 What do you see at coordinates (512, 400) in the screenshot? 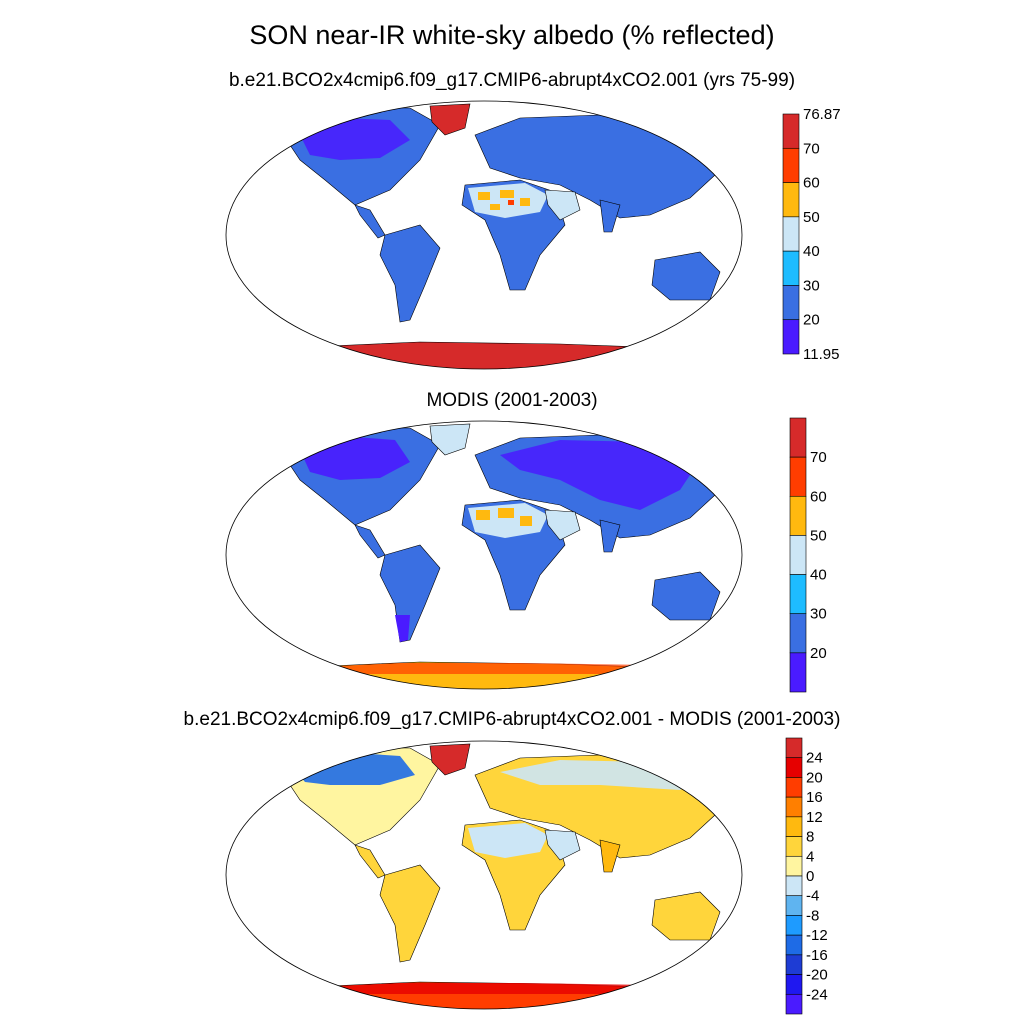
I see `panel-2-title: MODIS (2001-2003)` at bounding box center [512, 400].